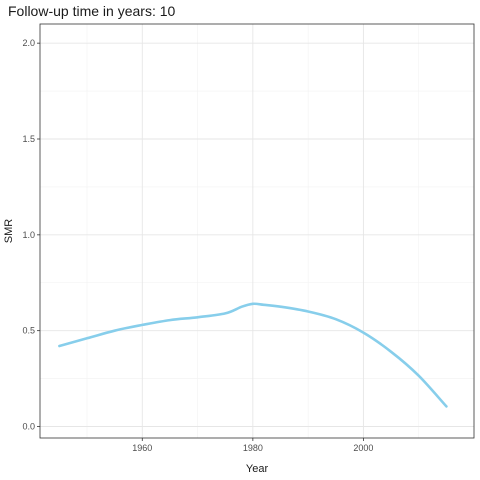  Describe the element at coordinates (9, 231) in the screenshot. I see `y-axis-title: SMR` at that location.